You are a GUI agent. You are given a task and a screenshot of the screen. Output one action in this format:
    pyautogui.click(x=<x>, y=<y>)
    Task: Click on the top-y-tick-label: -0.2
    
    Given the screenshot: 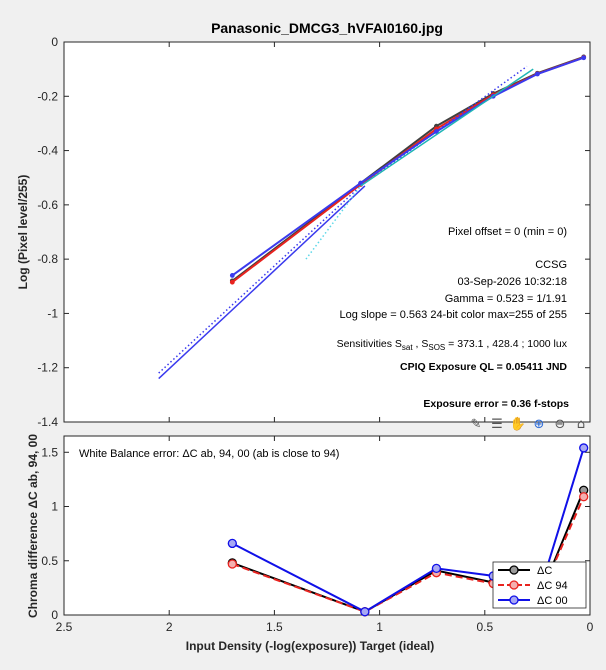 What is the action you would take?
    pyautogui.click(x=47, y=96)
    